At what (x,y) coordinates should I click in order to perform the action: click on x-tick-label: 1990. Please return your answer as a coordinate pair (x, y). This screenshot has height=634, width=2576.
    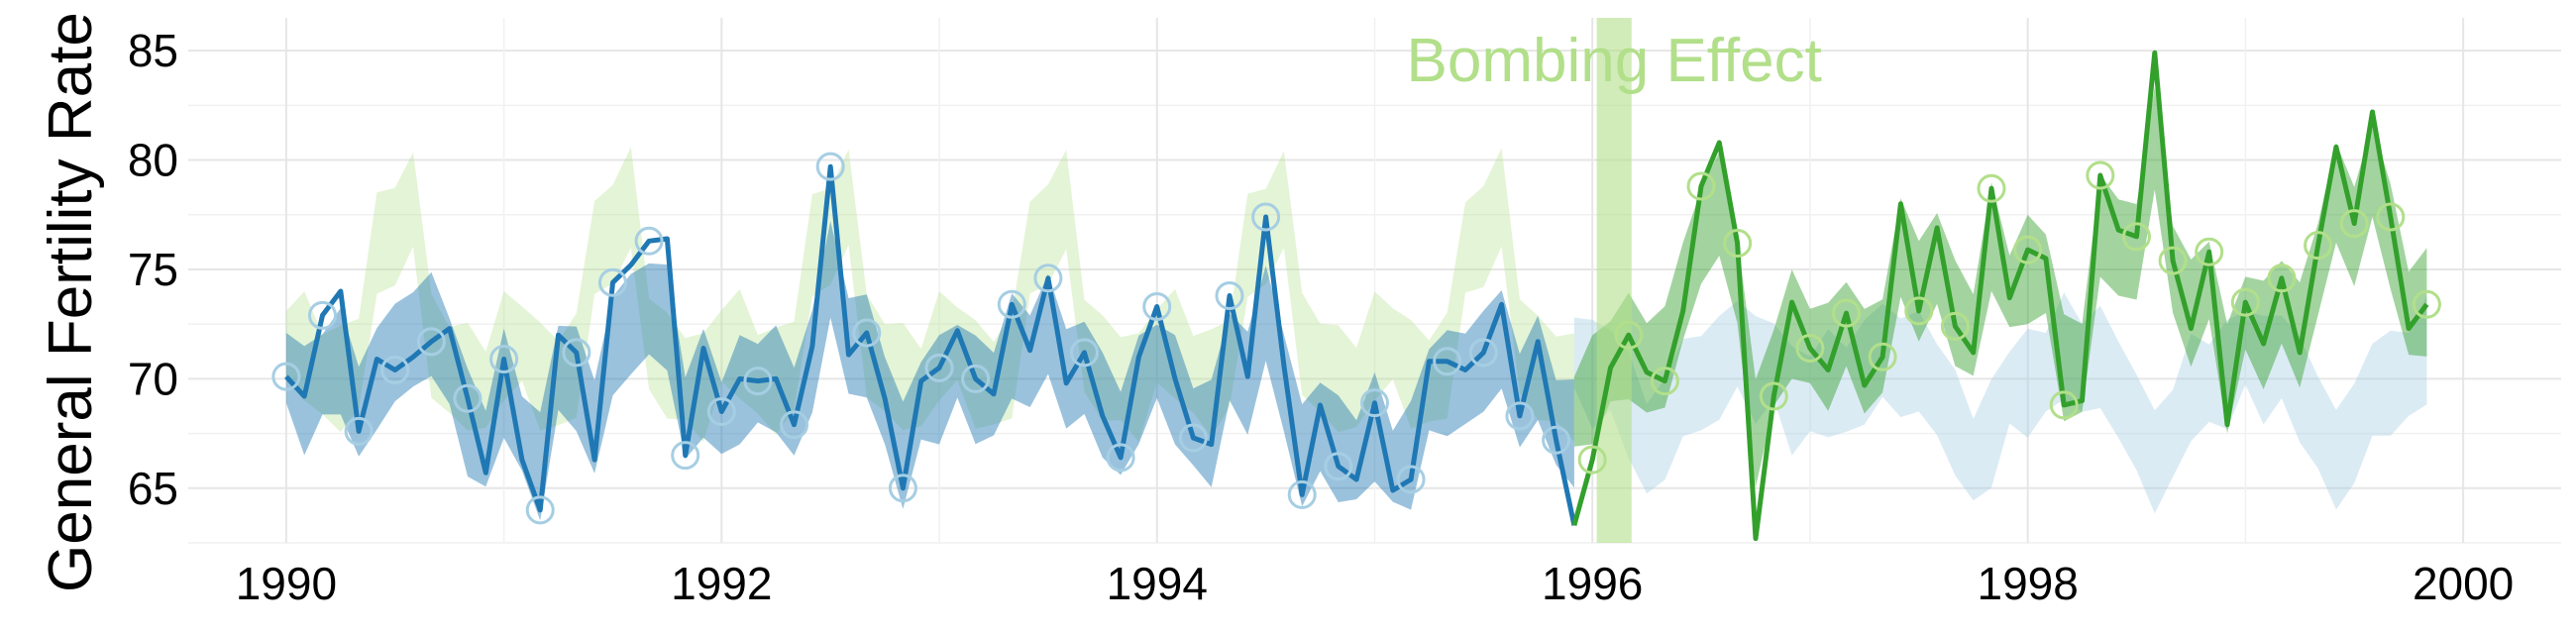
    Looking at the image, I should click on (286, 583).